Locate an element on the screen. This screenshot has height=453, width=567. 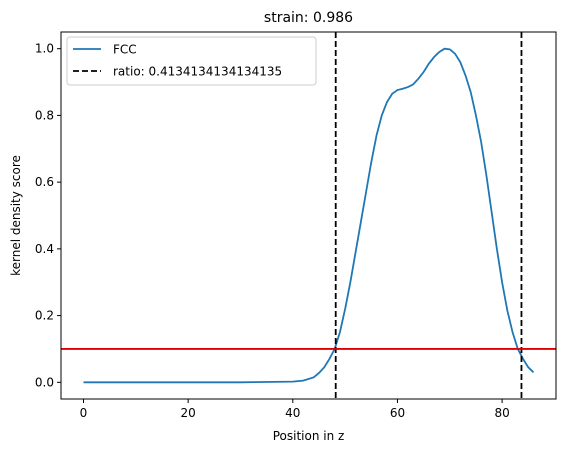
legend: FCC ratio: 0.4134134134134135 is located at coordinates (191, 61).